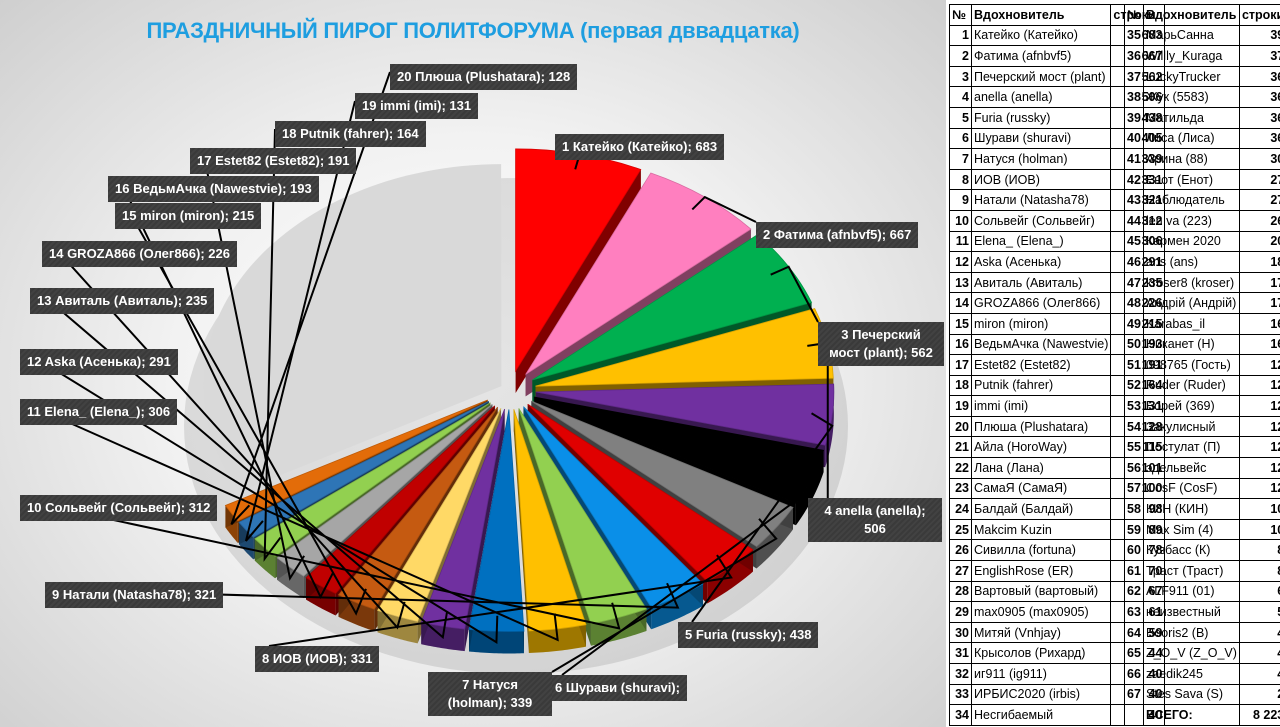 This screenshot has height=727, width=1280. I want to click on total-spacer, so click(1134, 715).